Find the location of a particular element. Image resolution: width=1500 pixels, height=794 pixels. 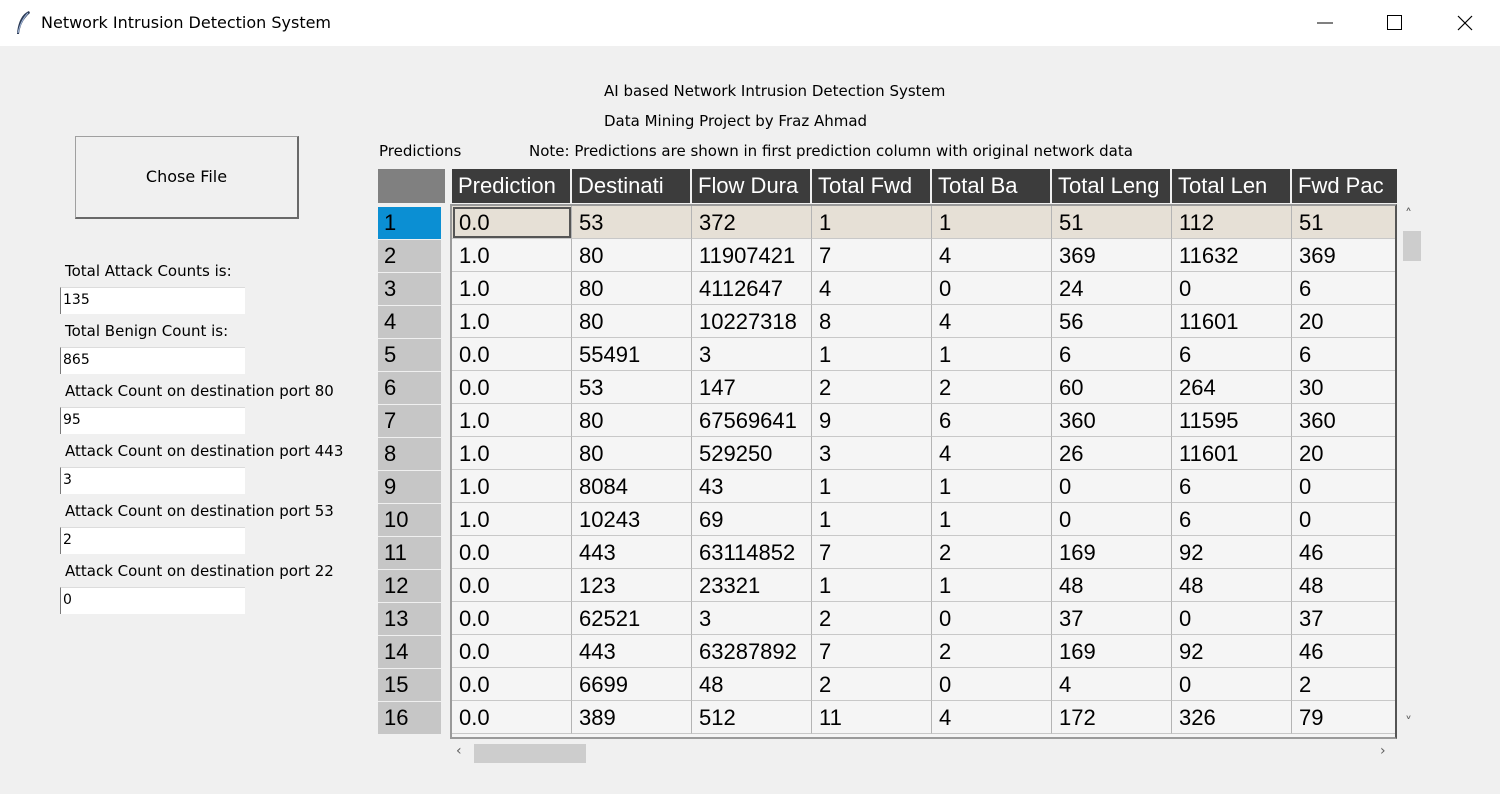

table-cell: 10243 is located at coordinates (632, 519).